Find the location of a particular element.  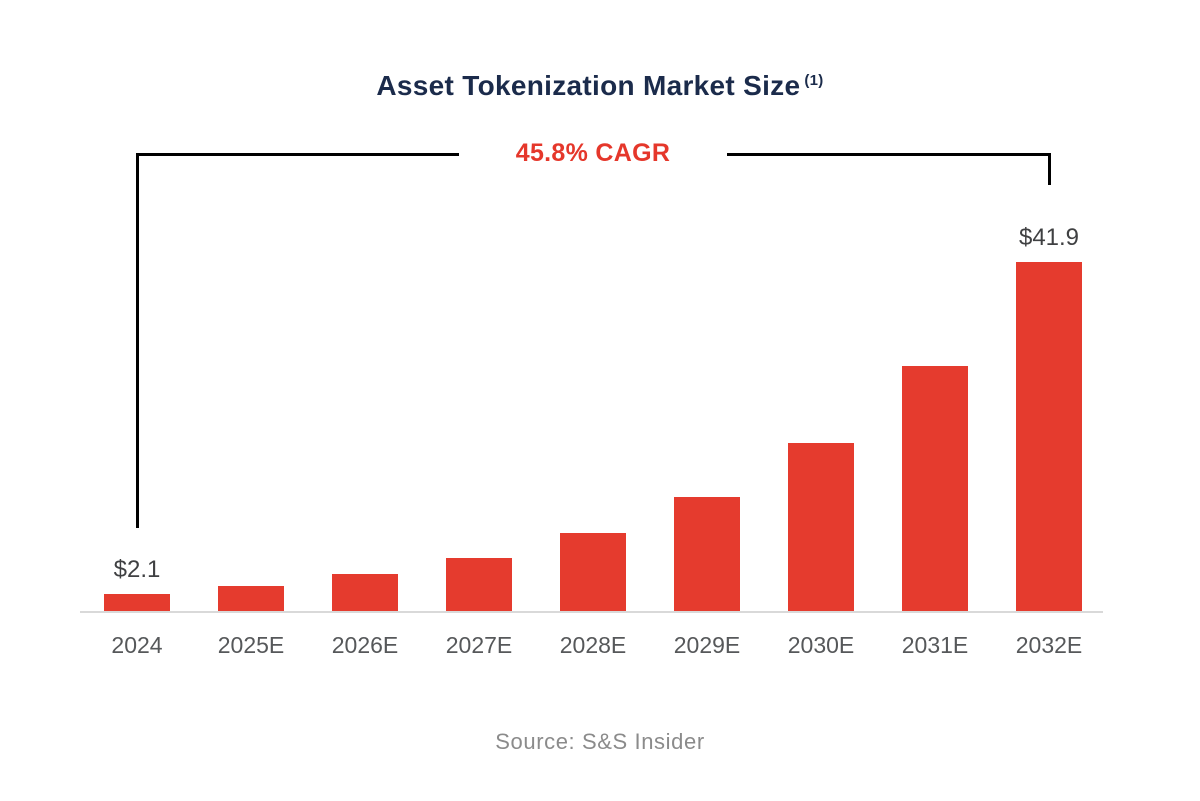

cagr-bracket-left-vertical is located at coordinates (137, 340).